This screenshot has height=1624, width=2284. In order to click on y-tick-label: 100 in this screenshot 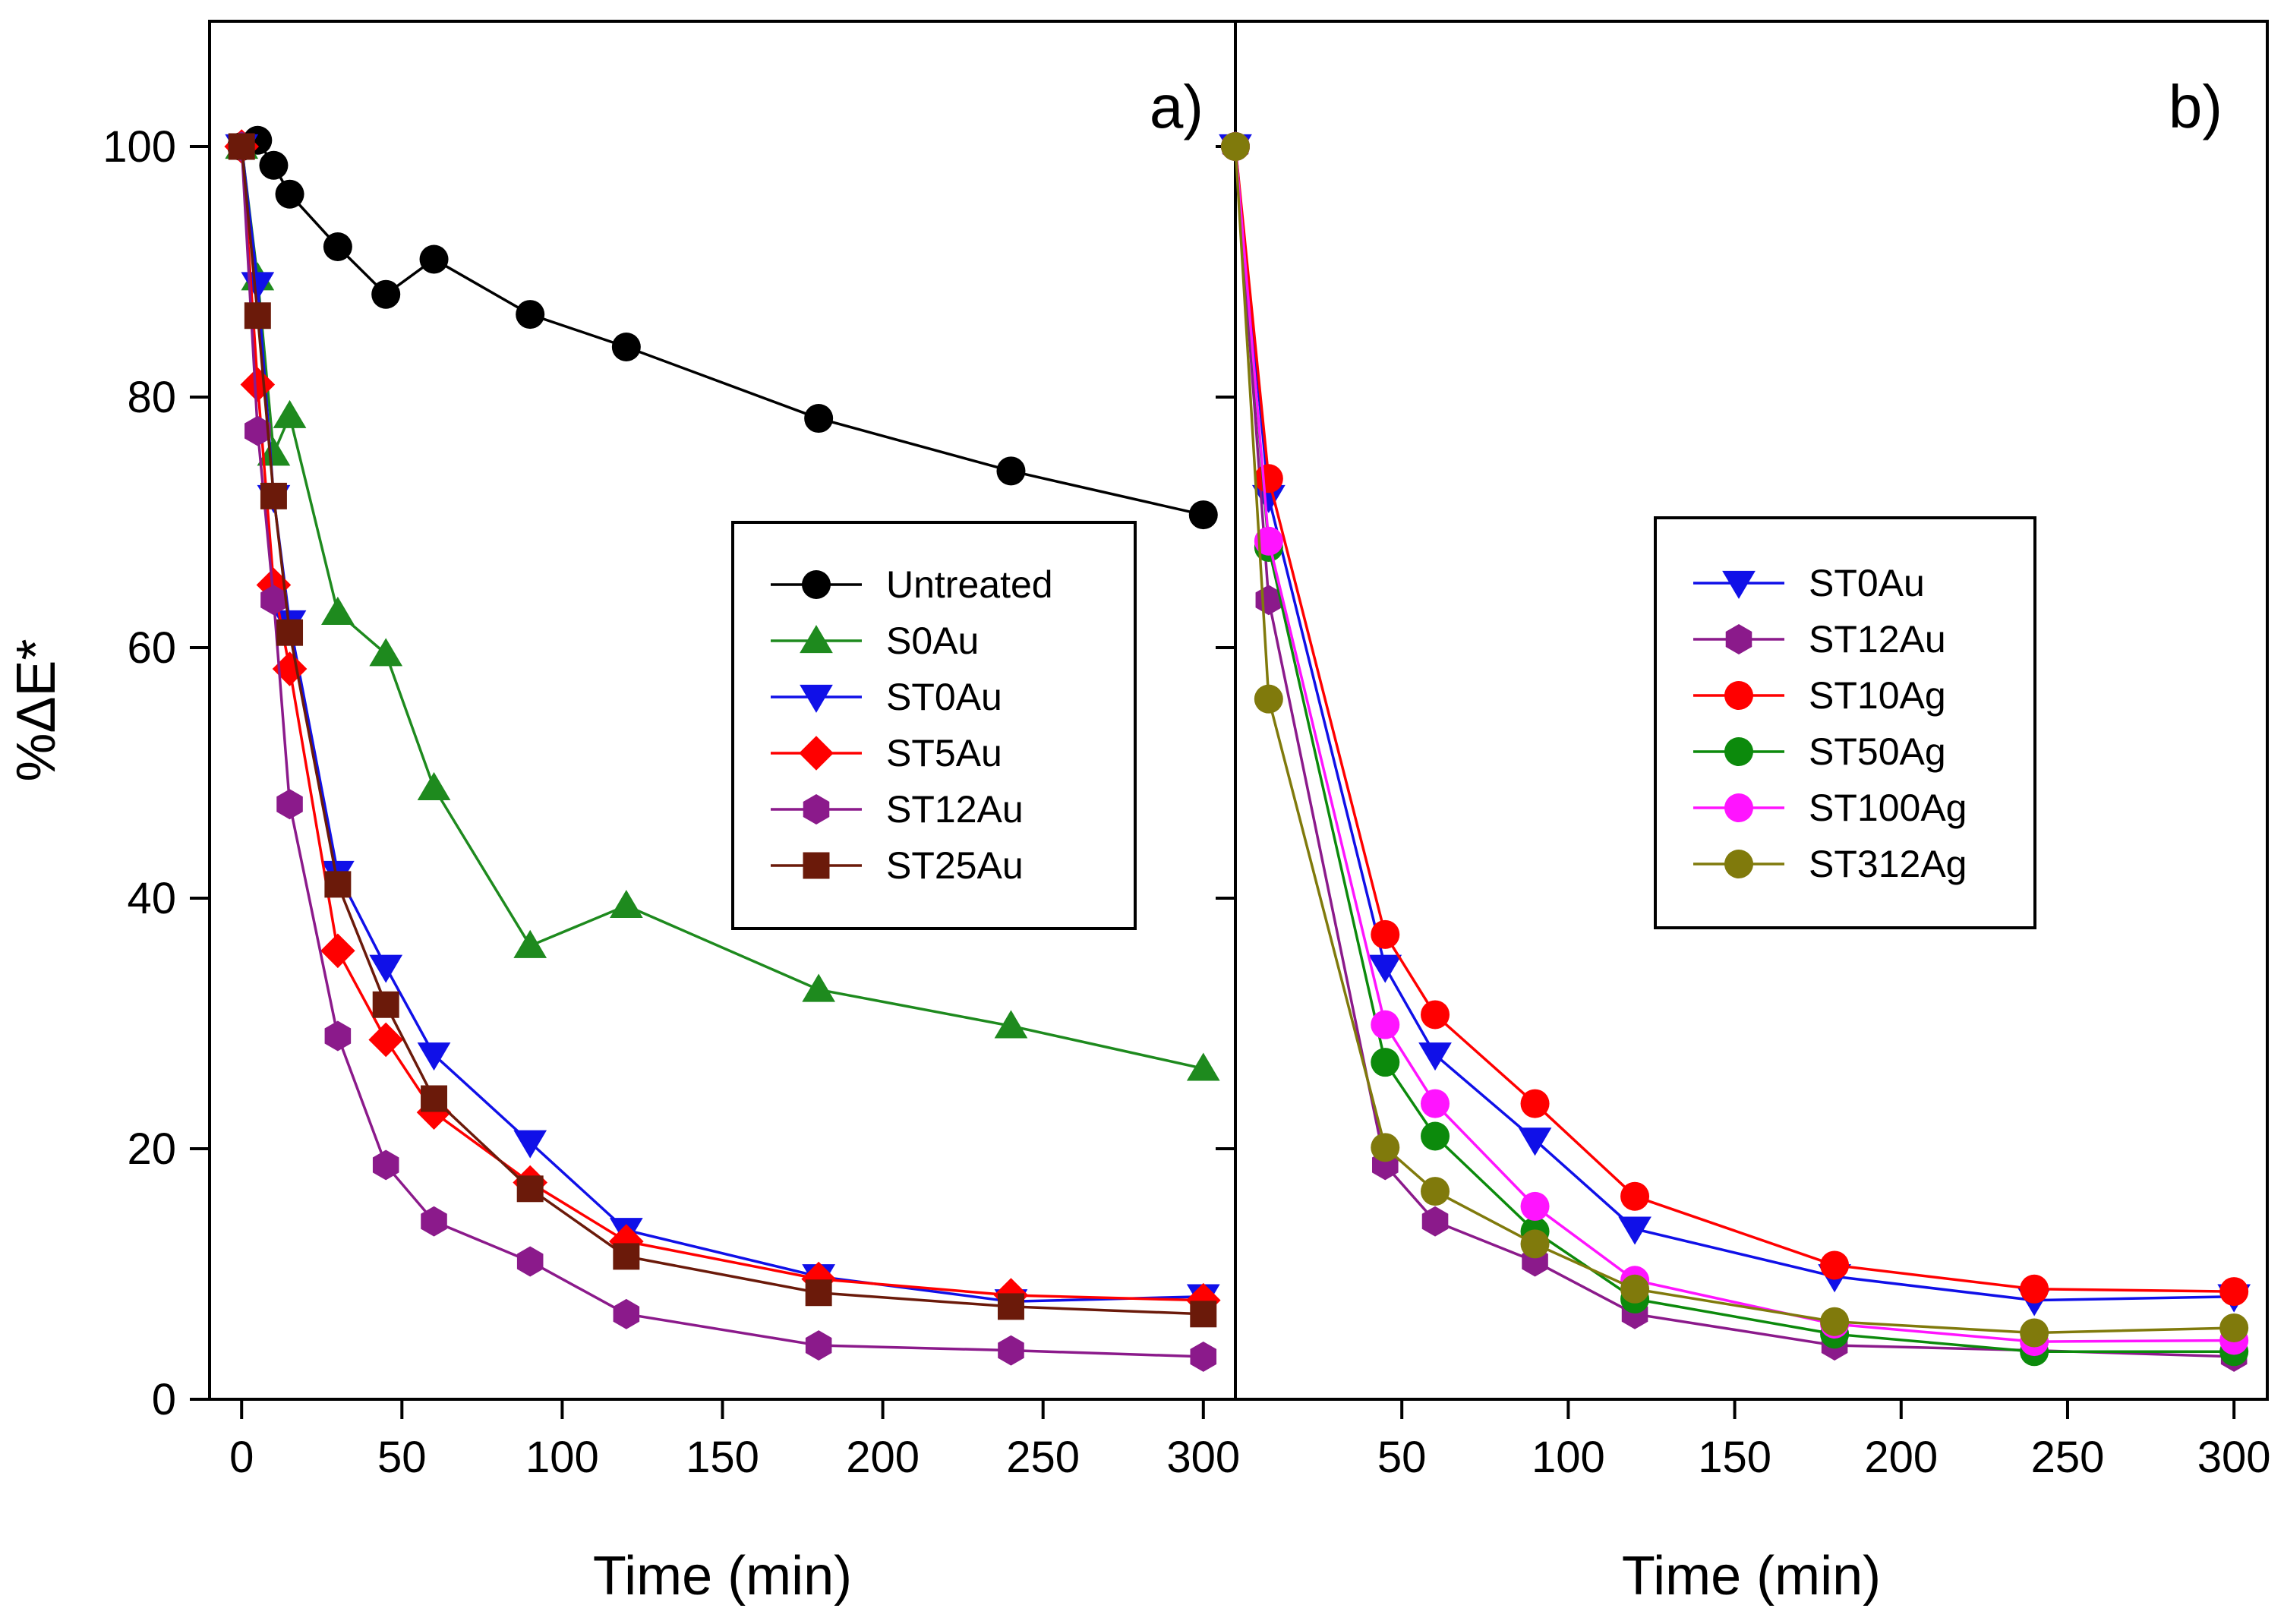, I will do `click(139, 147)`.